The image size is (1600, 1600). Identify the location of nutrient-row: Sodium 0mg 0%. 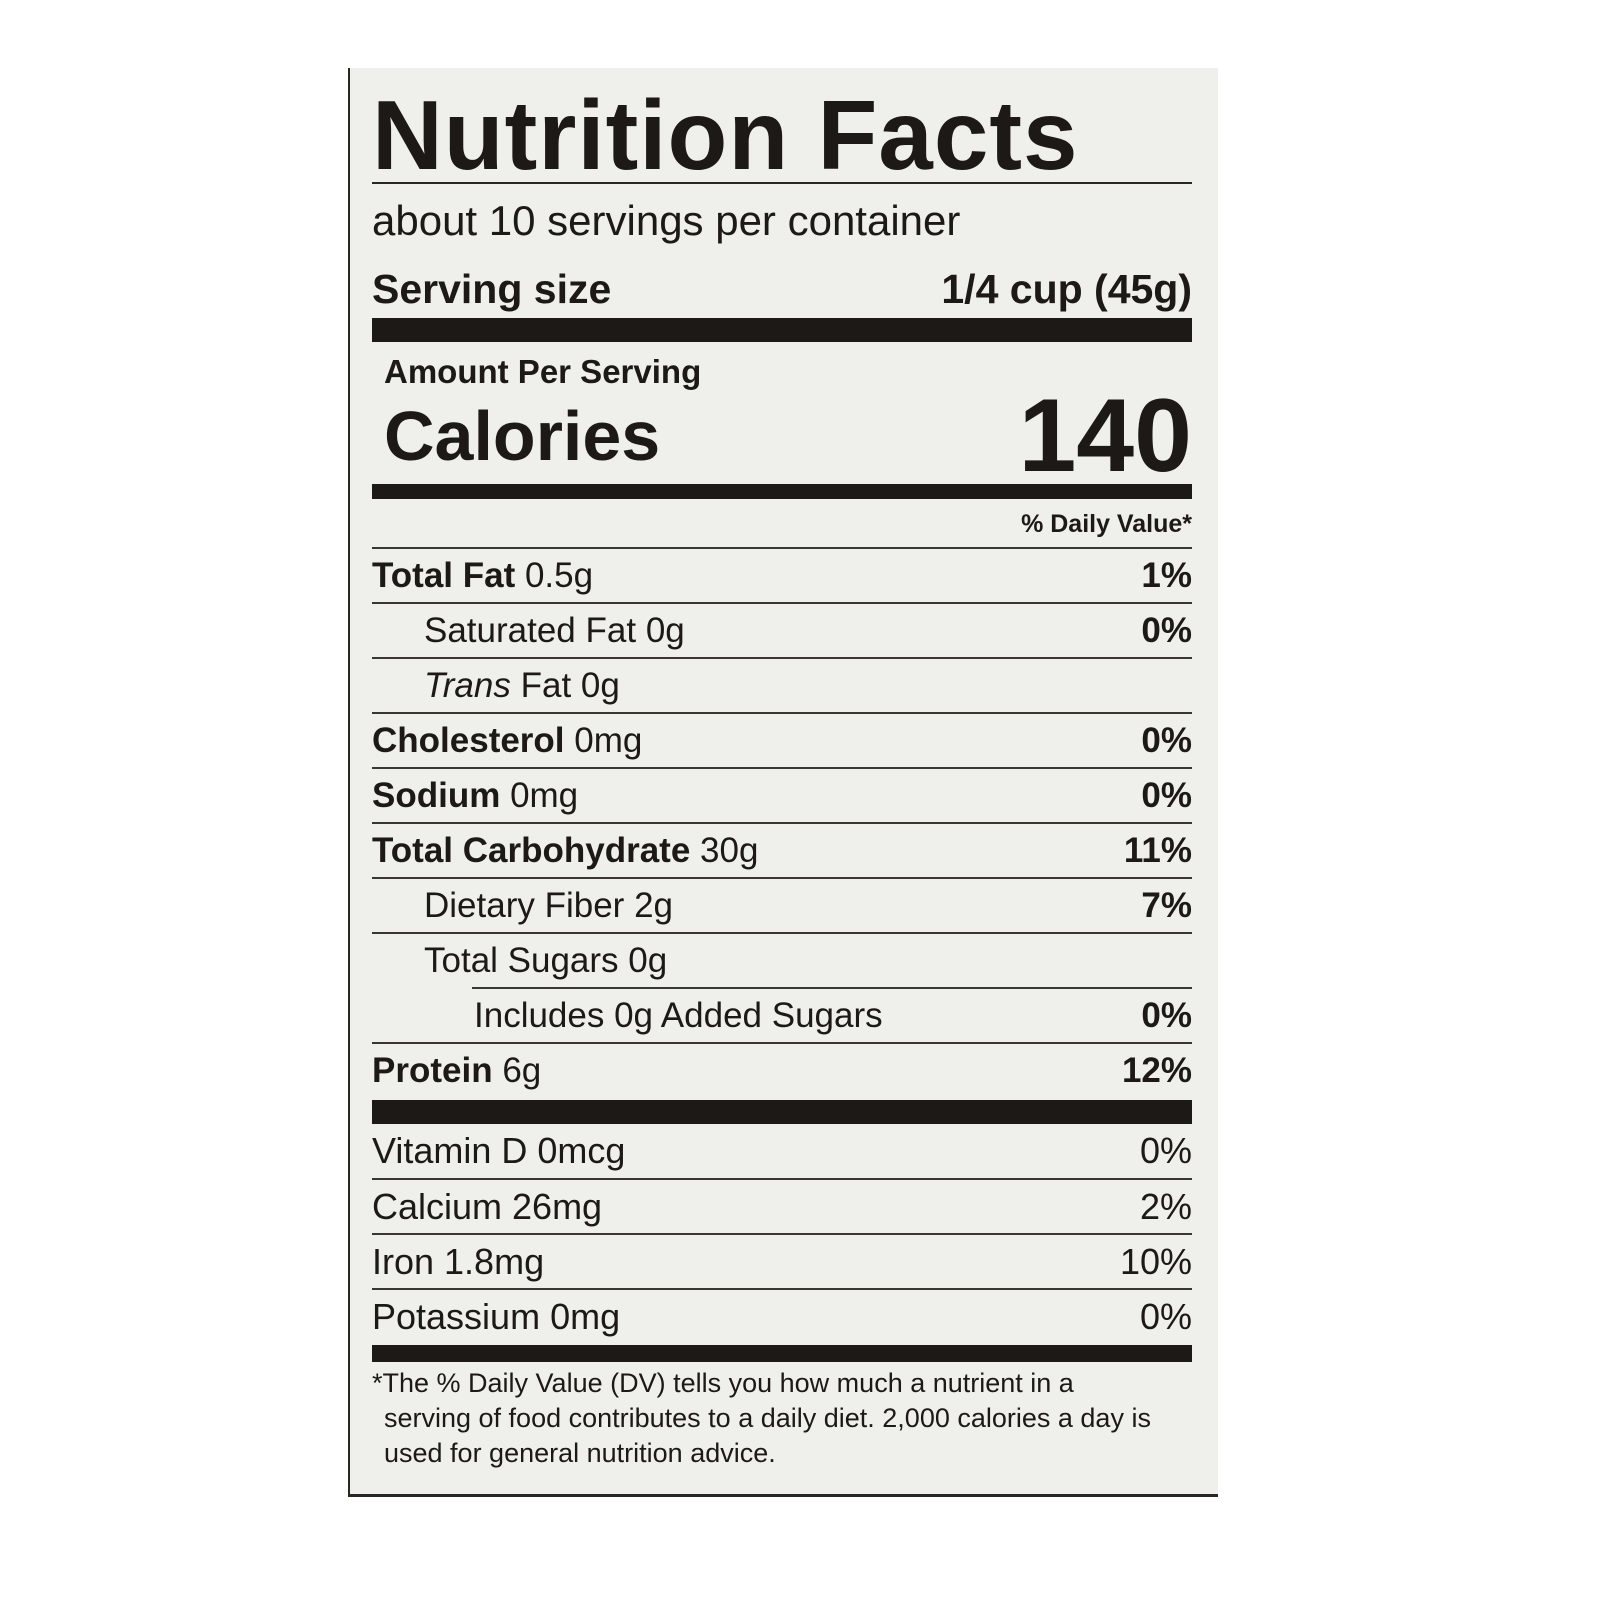
(782, 794).